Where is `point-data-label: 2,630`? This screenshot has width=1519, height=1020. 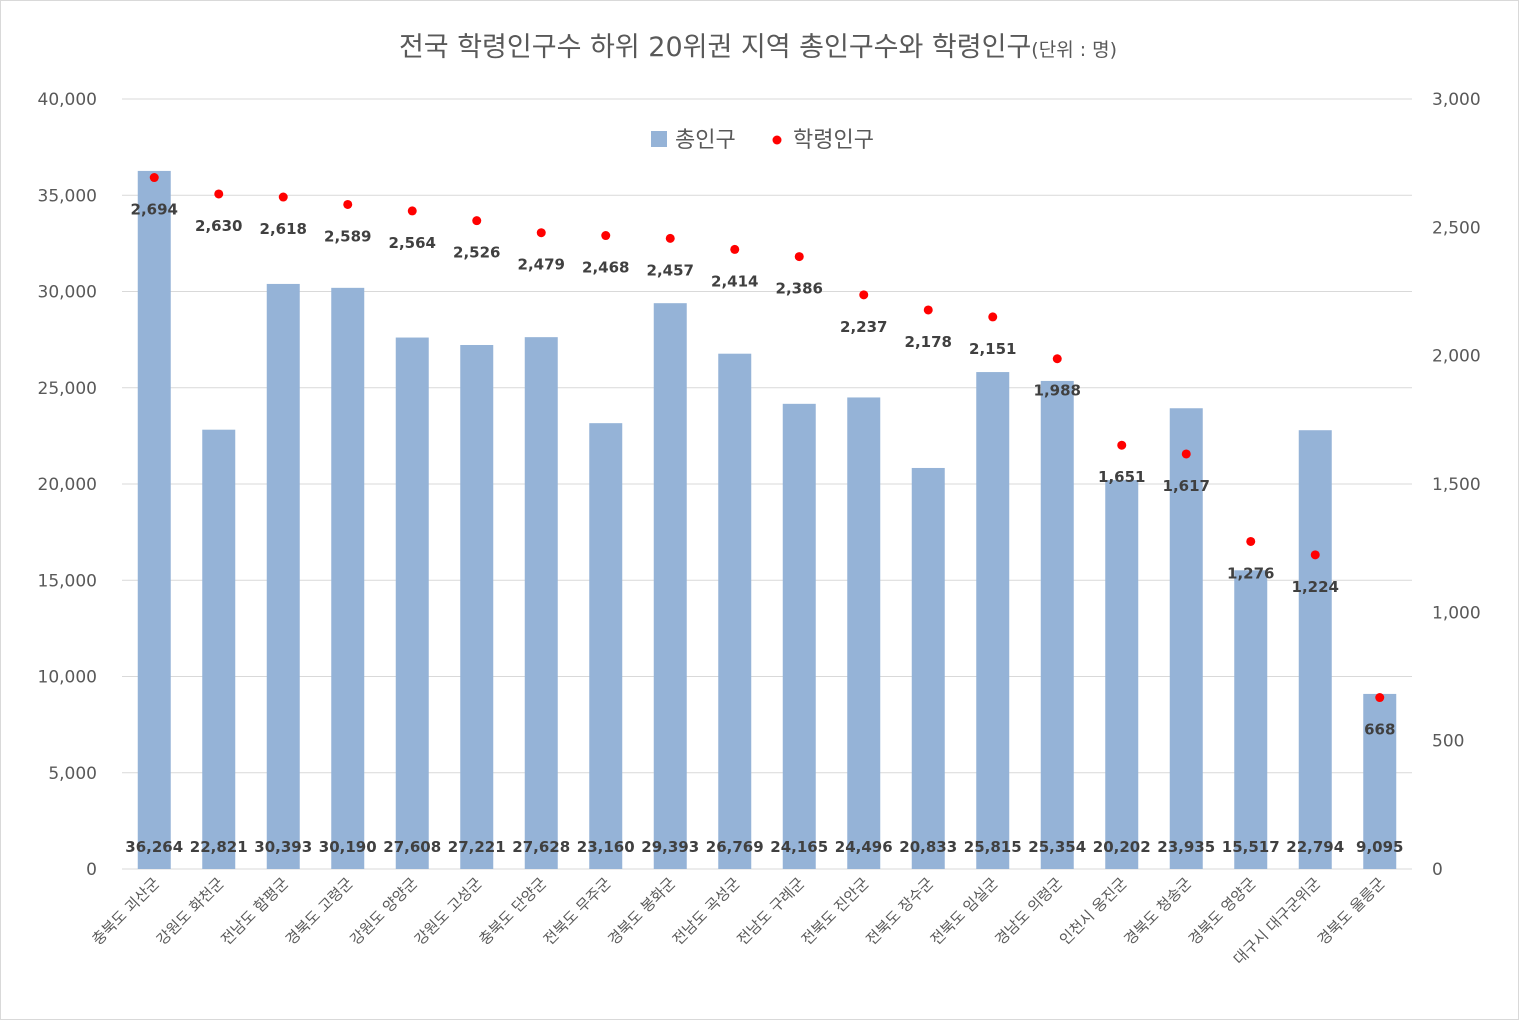 point-data-label: 2,630 is located at coordinates (218, 226).